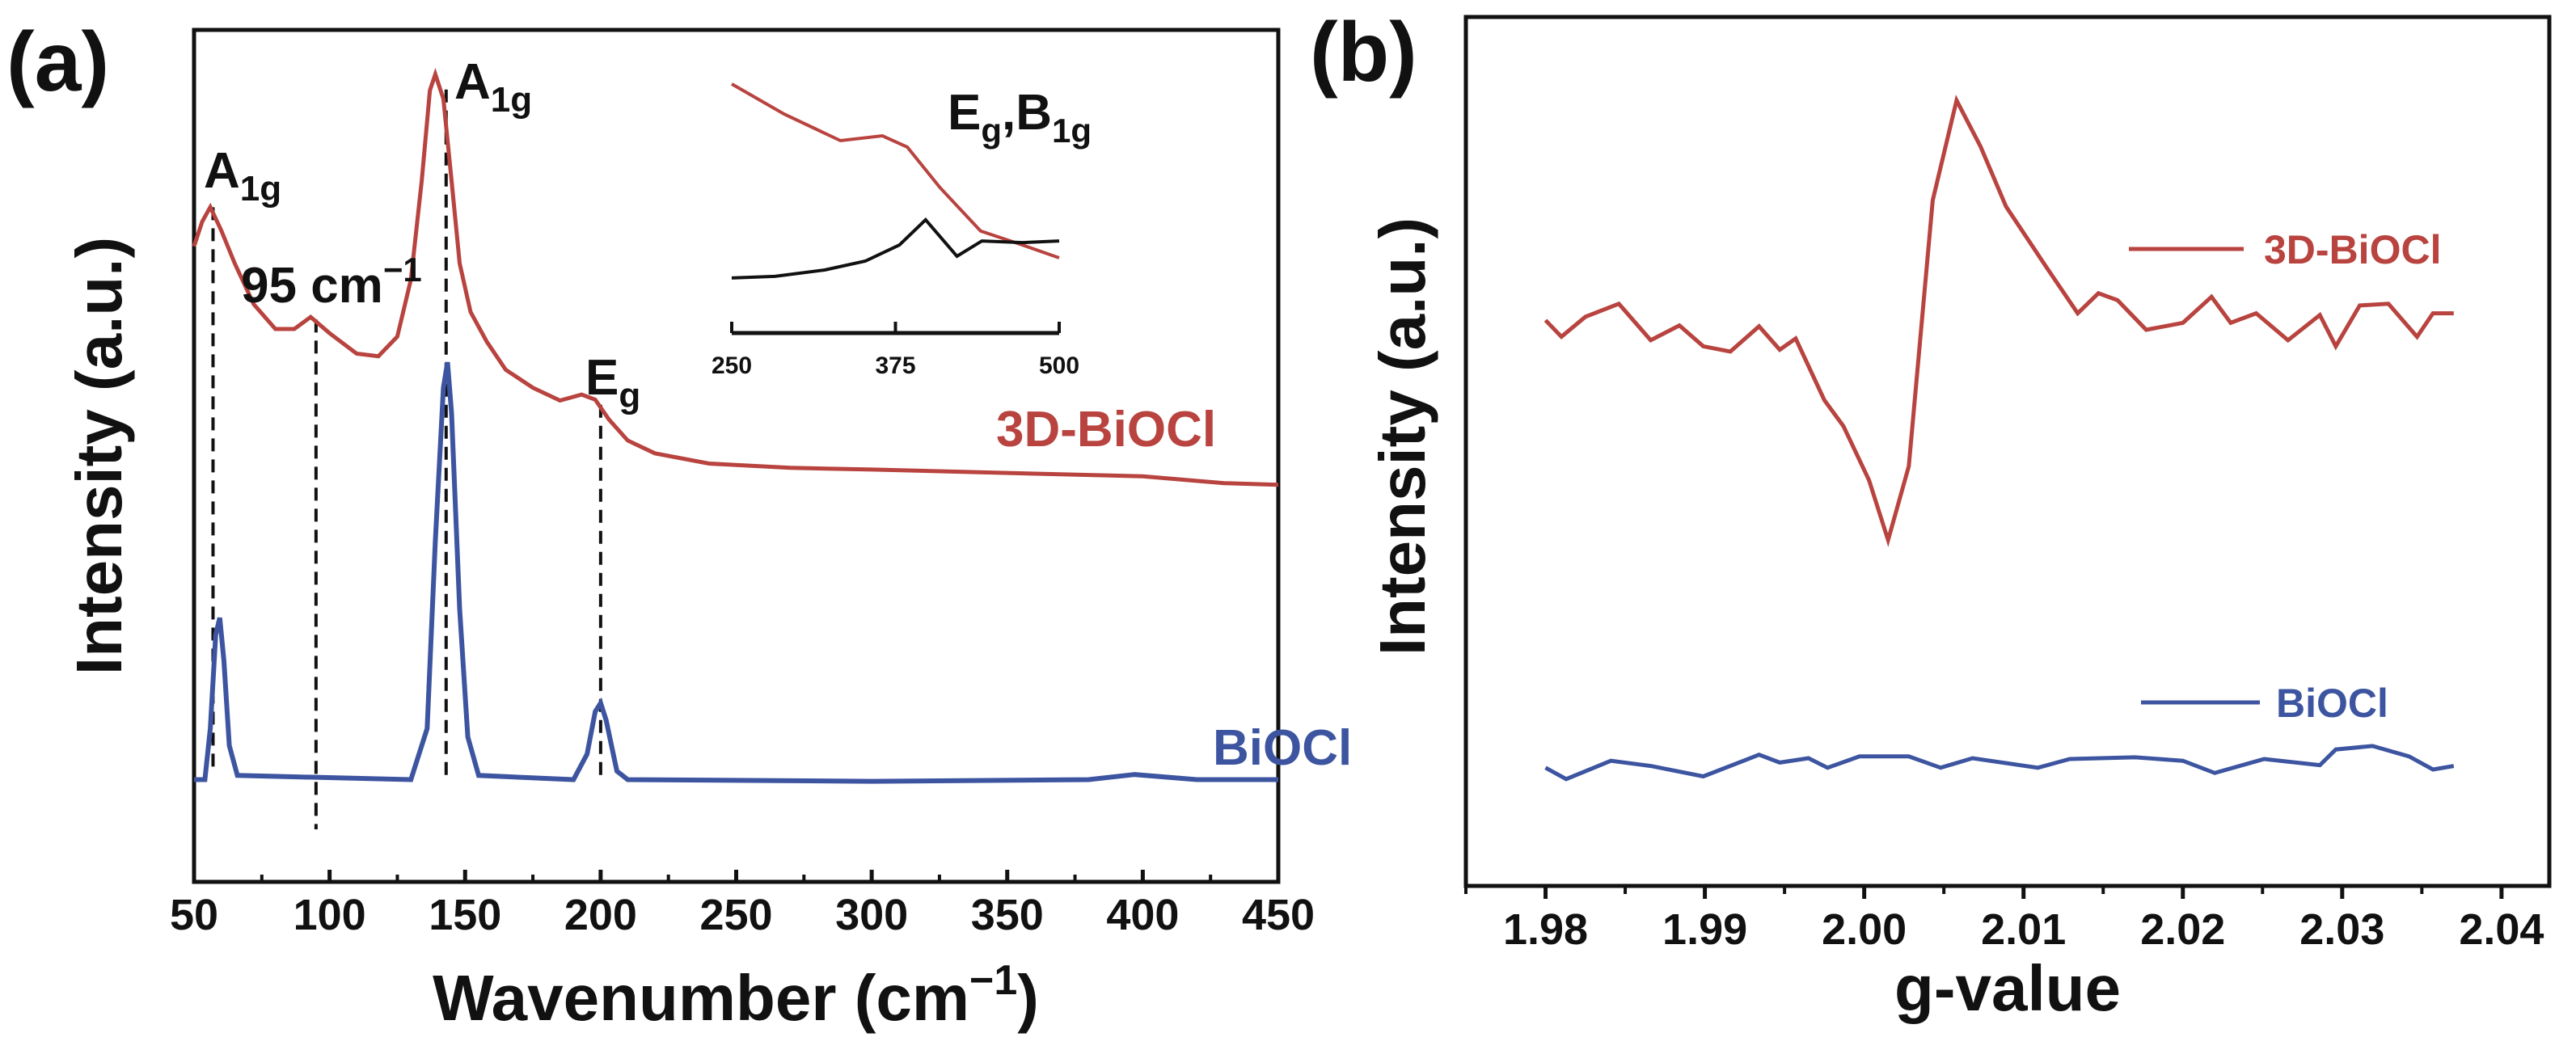 The height and width of the screenshot is (1050, 2576). Describe the element at coordinates (1106, 430) in the screenshot. I see `series-label-3d-biocl: 3D-BiOCl` at that location.